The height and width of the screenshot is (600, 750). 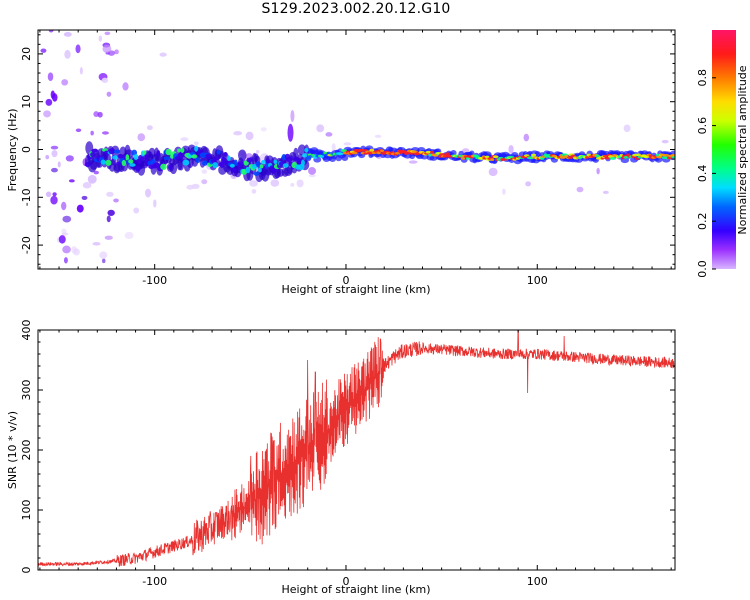 I want to click on spectrogram-xtick-label: 100, so click(x=537, y=280).